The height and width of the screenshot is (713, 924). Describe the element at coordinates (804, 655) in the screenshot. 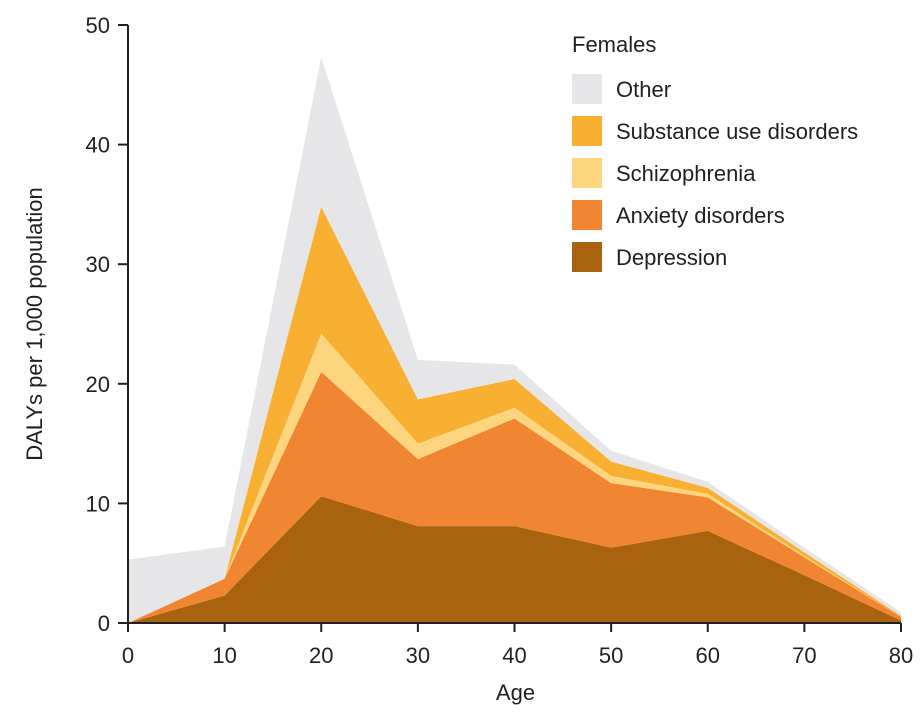

I see `x-tick-label: 70` at that location.